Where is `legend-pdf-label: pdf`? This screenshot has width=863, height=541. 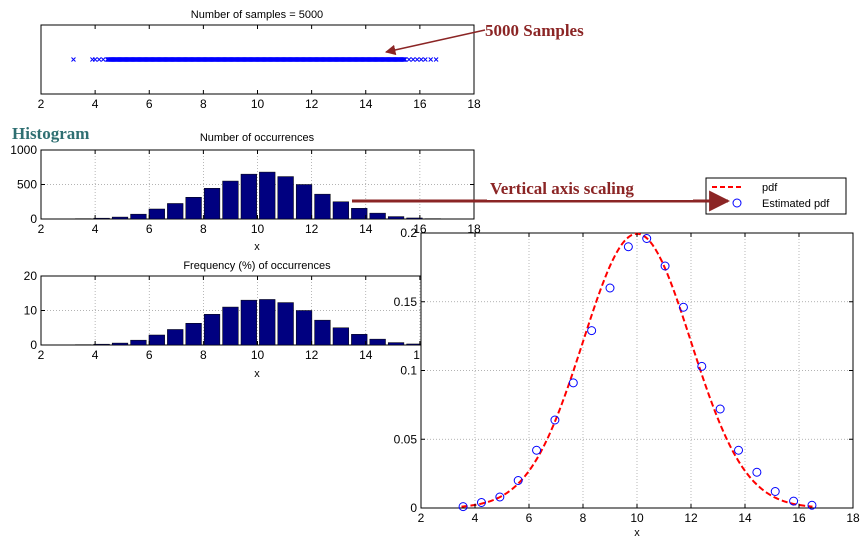
legend-pdf-label: pdf is located at coordinates (770, 188).